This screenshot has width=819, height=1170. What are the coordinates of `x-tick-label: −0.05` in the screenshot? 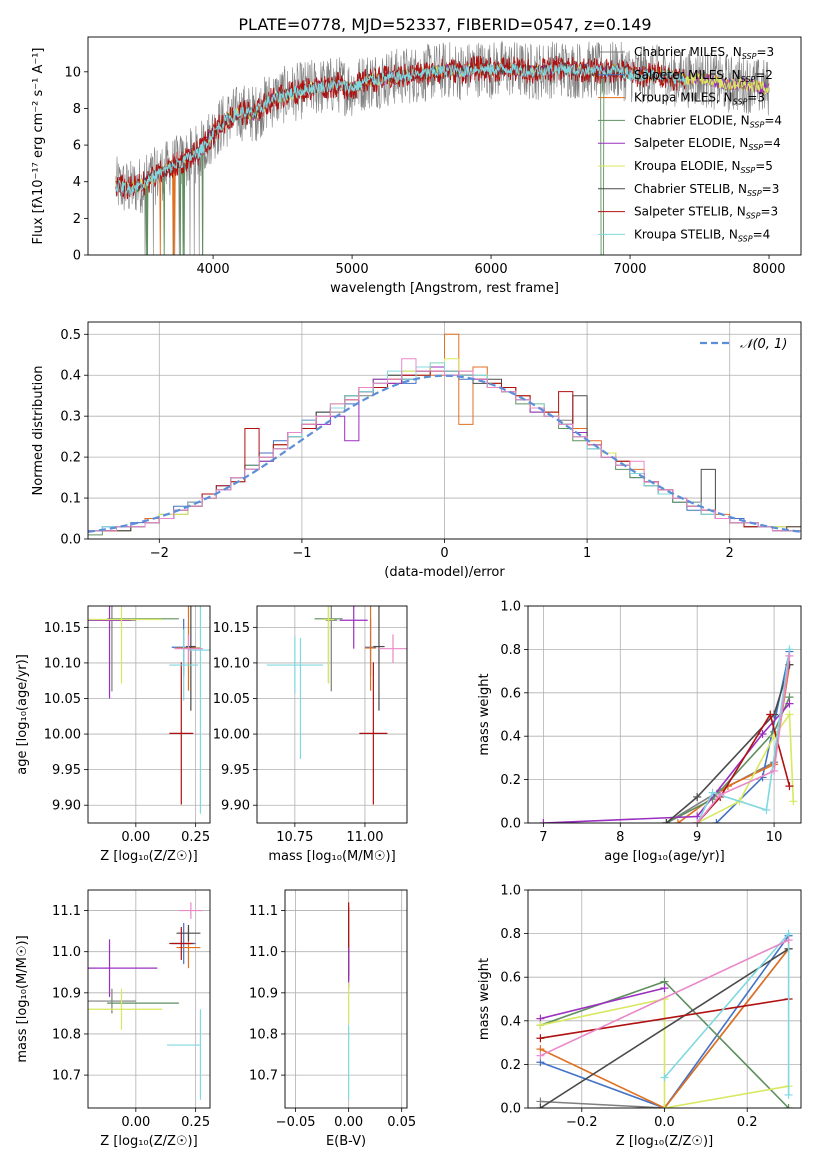 It's located at (296, 1122).